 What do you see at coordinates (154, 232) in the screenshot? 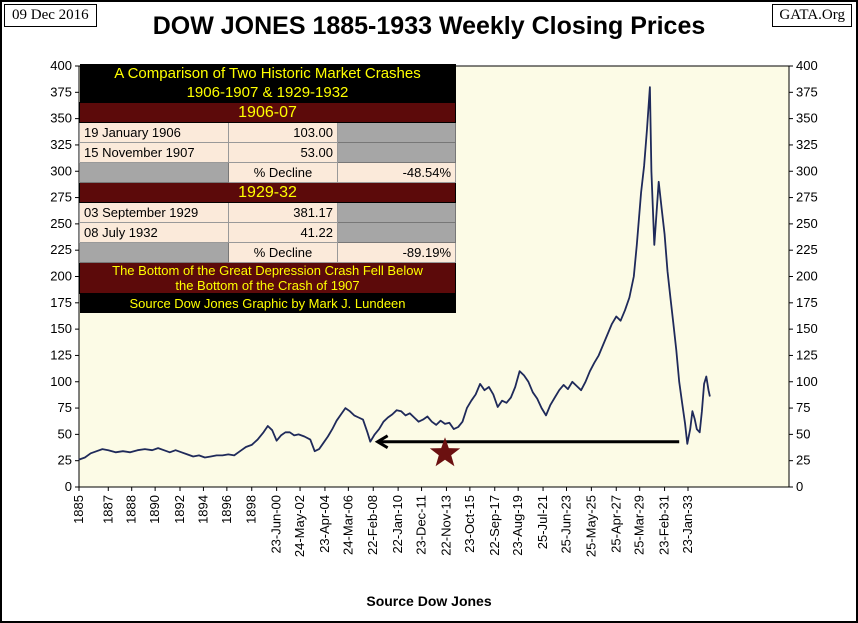
I see `crash2-date-2: 08 July 1932` at bounding box center [154, 232].